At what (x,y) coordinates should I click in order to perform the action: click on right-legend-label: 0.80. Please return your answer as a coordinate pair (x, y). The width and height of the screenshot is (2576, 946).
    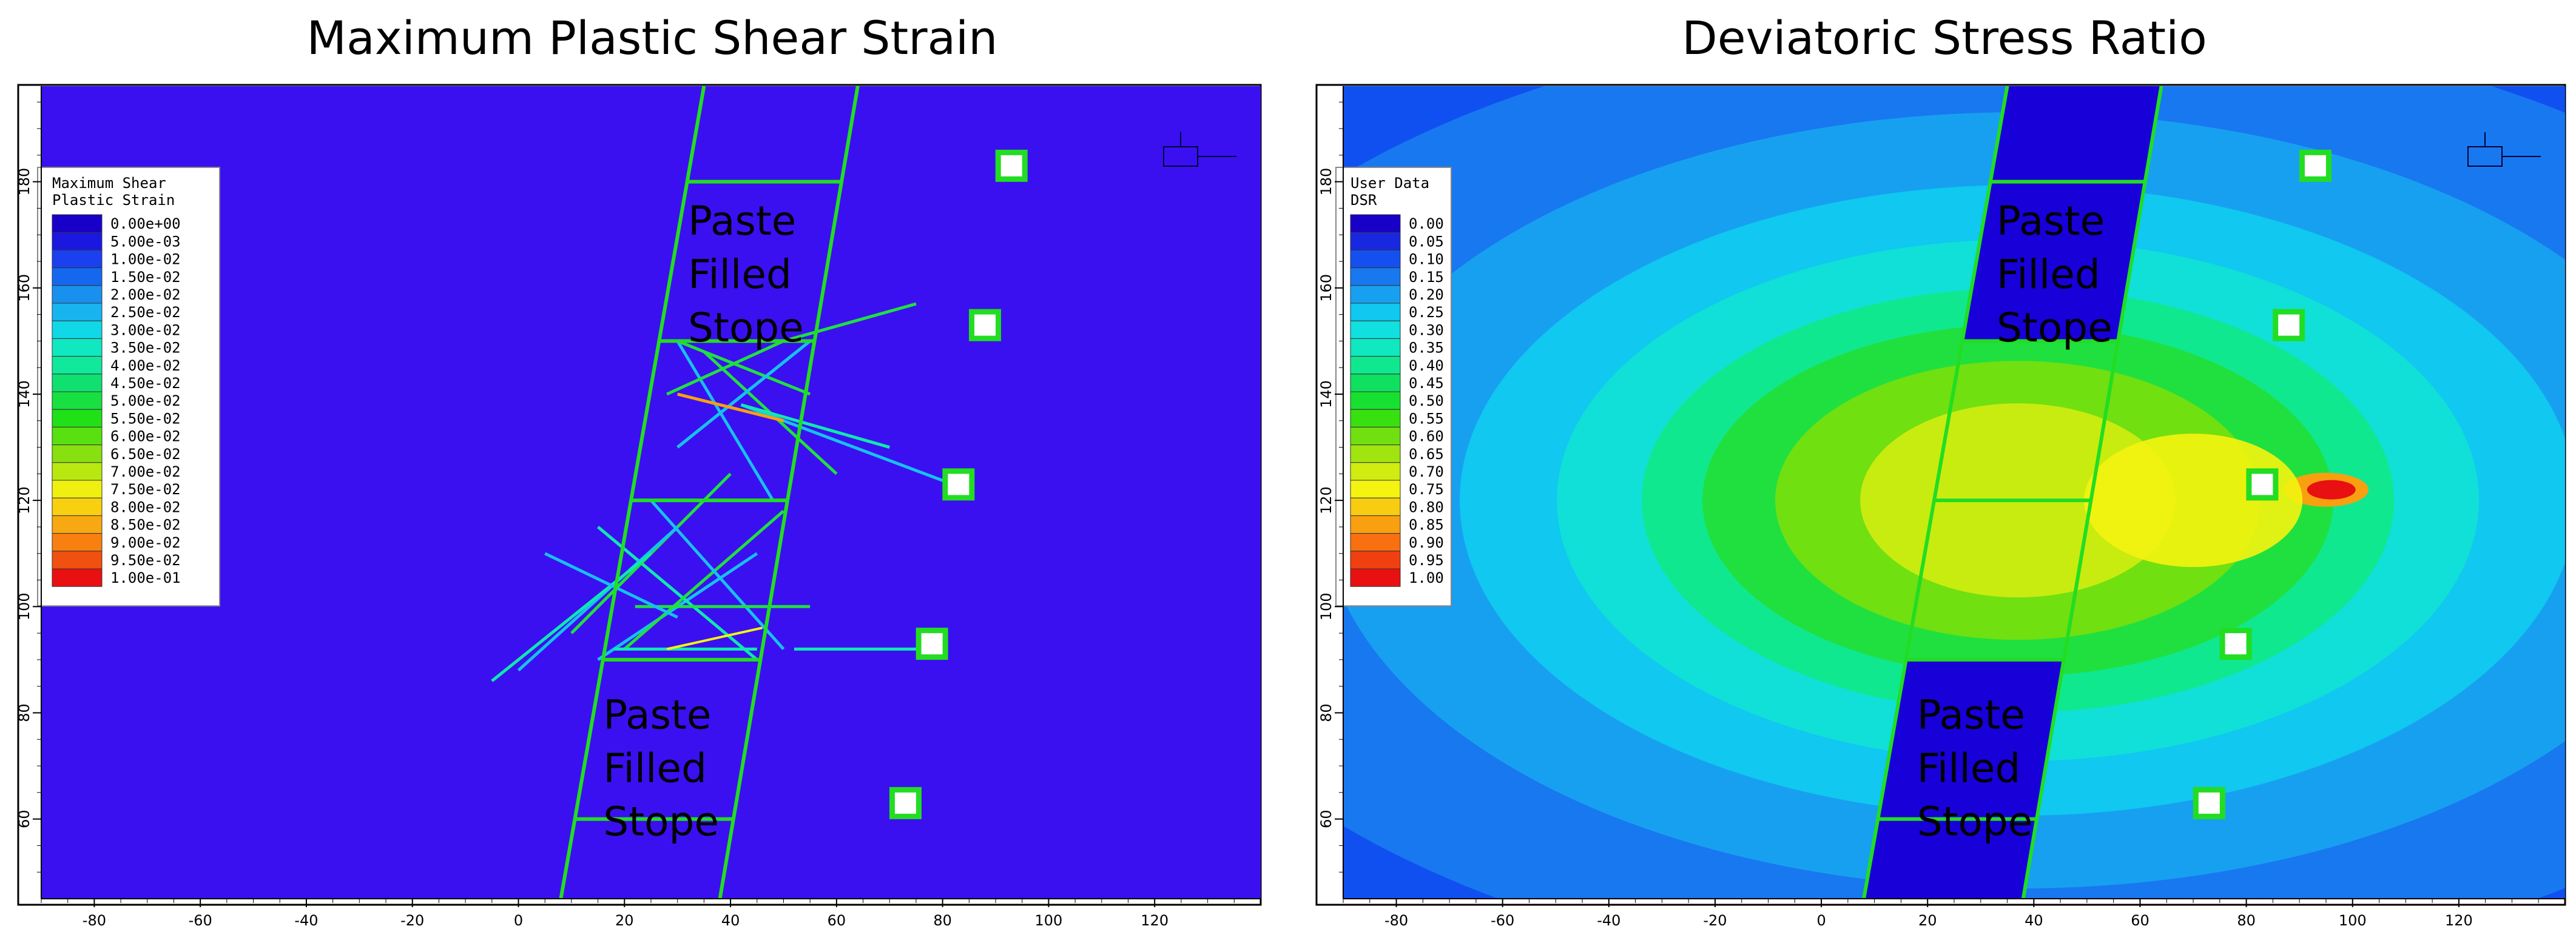
    Looking at the image, I should click on (1426, 506).